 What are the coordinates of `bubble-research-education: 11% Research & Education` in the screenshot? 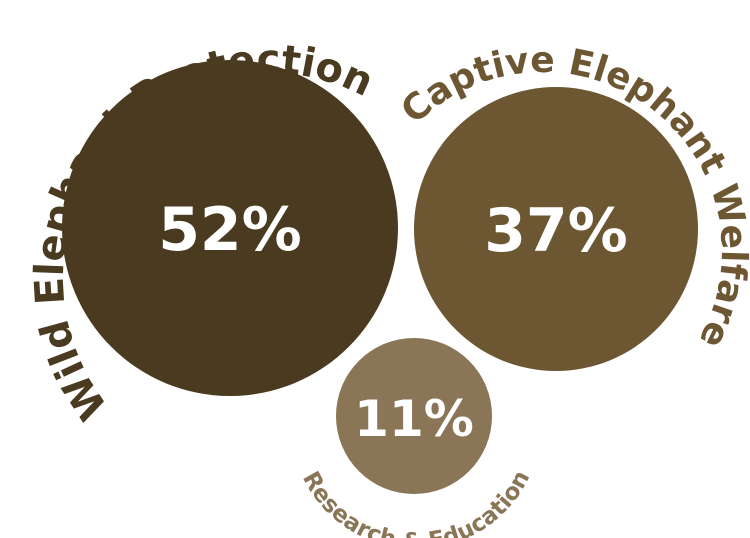 It's located at (416, 438).